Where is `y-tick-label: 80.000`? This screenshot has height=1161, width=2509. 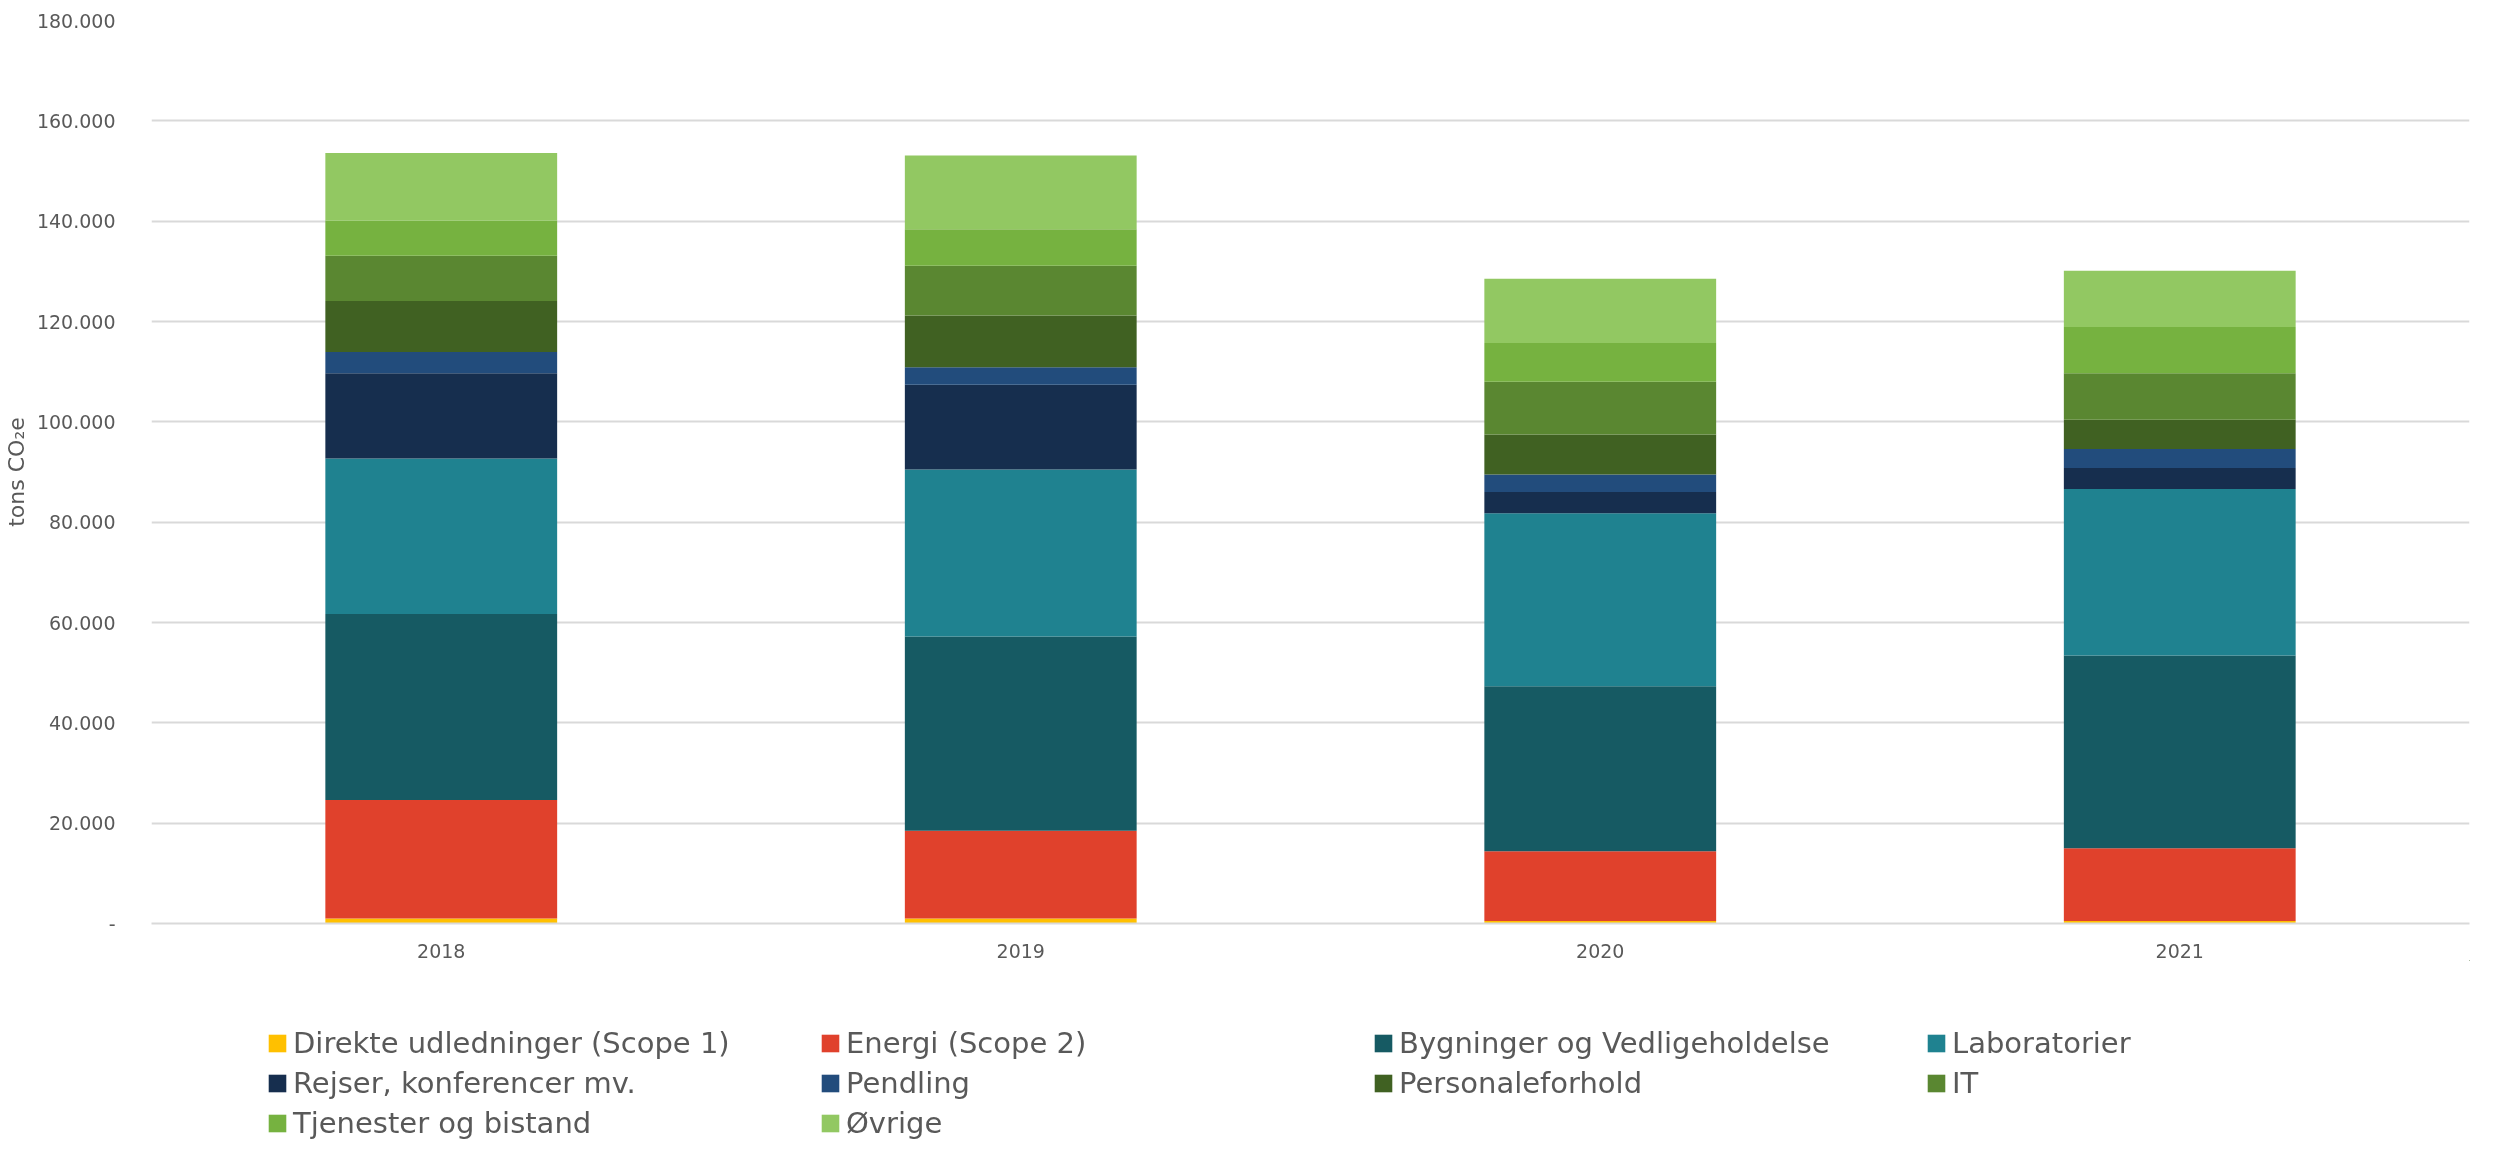
y-tick-label: 80.000 is located at coordinates (82, 522).